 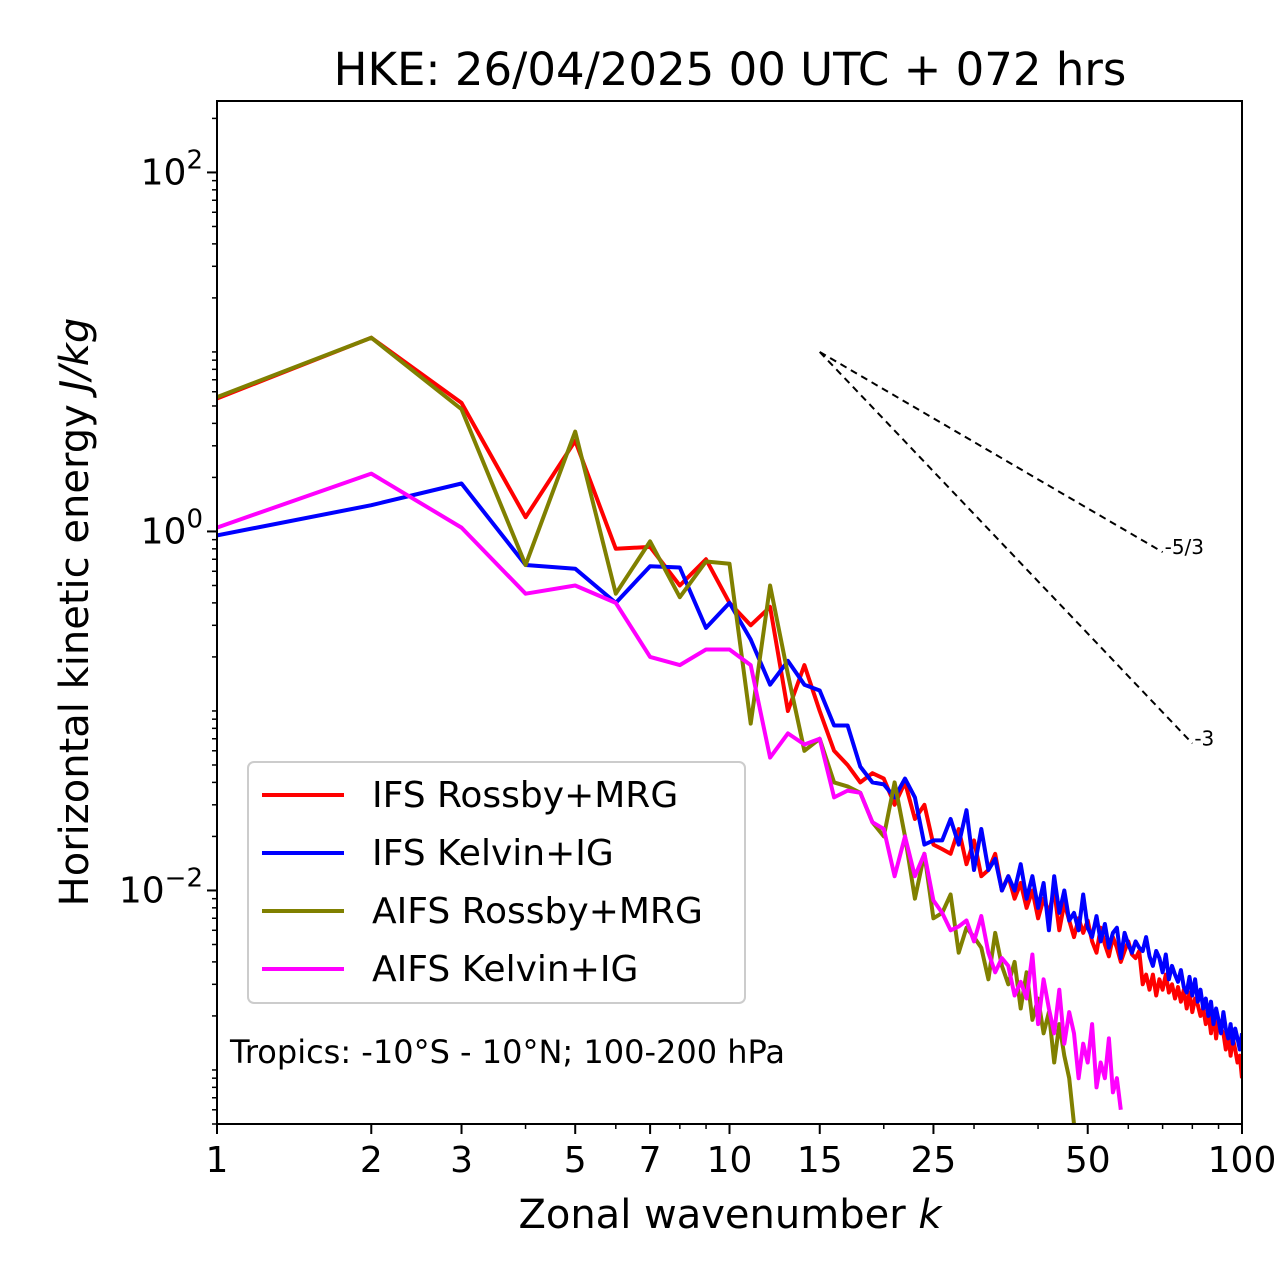 I want to click on region-annotation: Tropics: -10°S - 10°N; 100-200 hPa, so click(x=507, y=1052).